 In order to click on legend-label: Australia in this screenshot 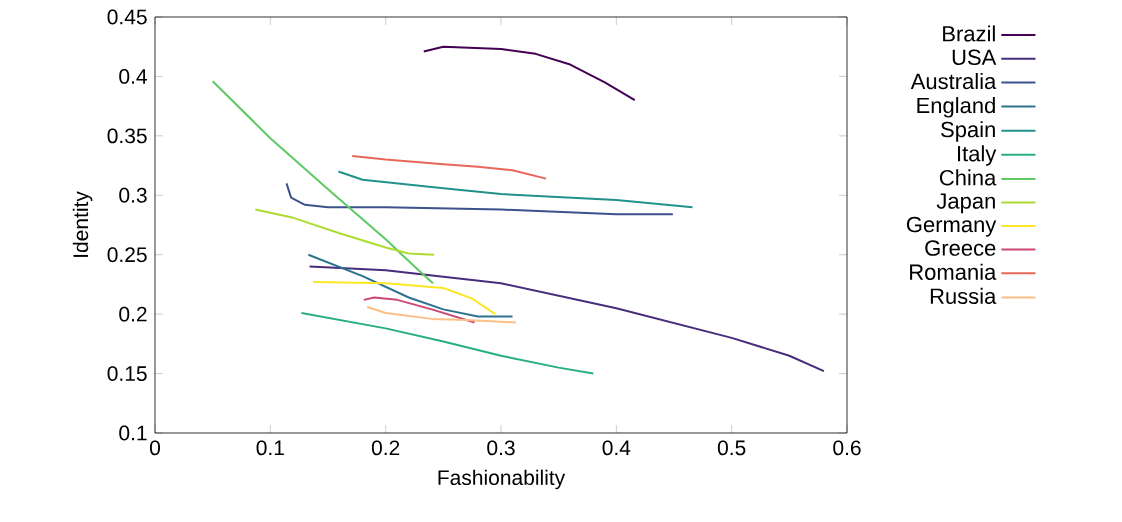, I will do `click(953, 81)`.